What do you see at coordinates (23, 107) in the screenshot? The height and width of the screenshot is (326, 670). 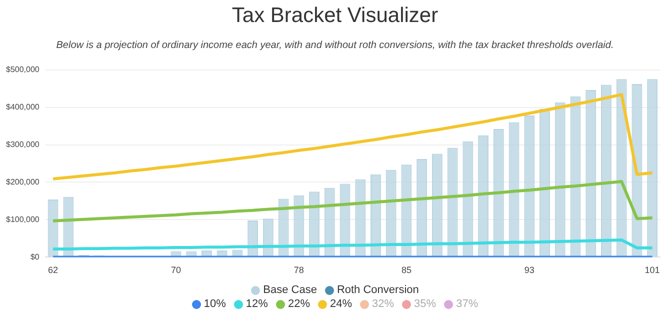 I see `y-tick-label: $400,000` at bounding box center [23, 107].